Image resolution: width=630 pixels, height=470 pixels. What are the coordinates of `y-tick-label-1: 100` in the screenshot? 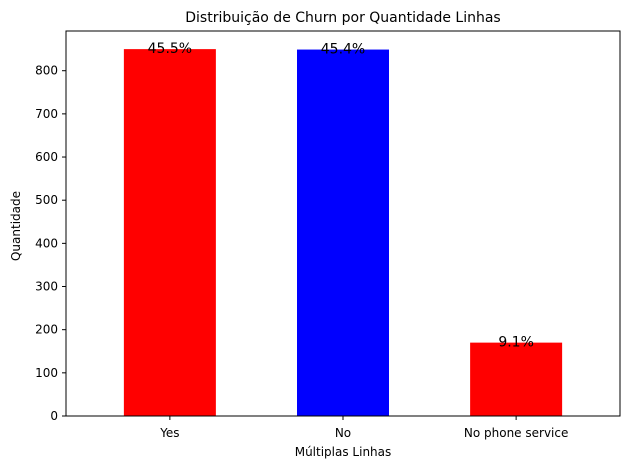 It's located at (46, 373).